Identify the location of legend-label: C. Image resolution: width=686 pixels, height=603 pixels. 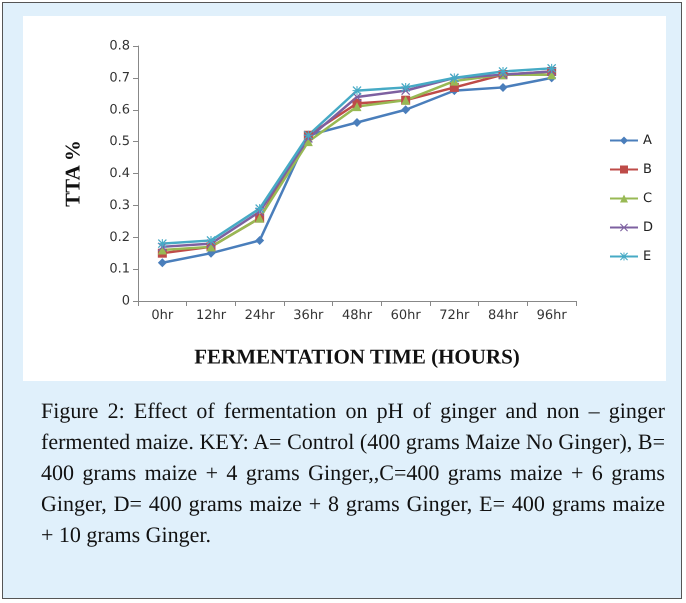
(647, 198).